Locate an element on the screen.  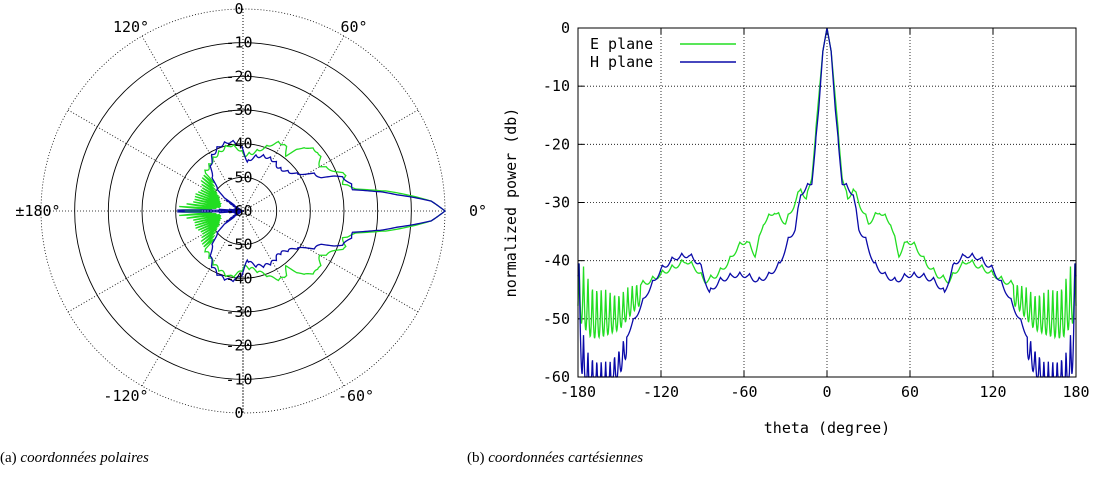
radial-tick-label-bottom: -10 is located at coordinates (238, 379).